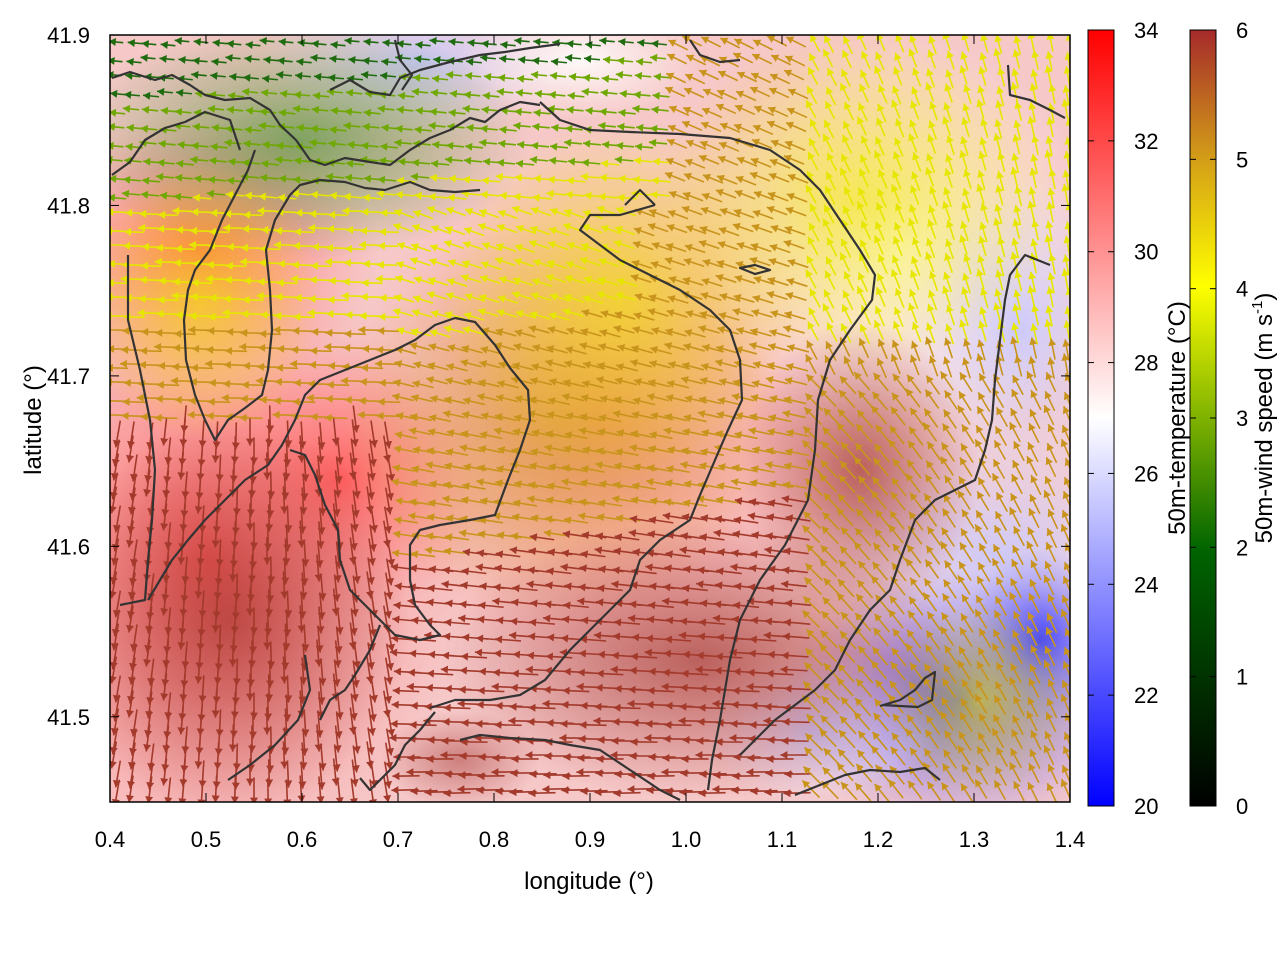 Image resolution: width=1280 pixels, height=960 pixels. I want to click on colorbar-tick-label: 30, so click(1146, 252).